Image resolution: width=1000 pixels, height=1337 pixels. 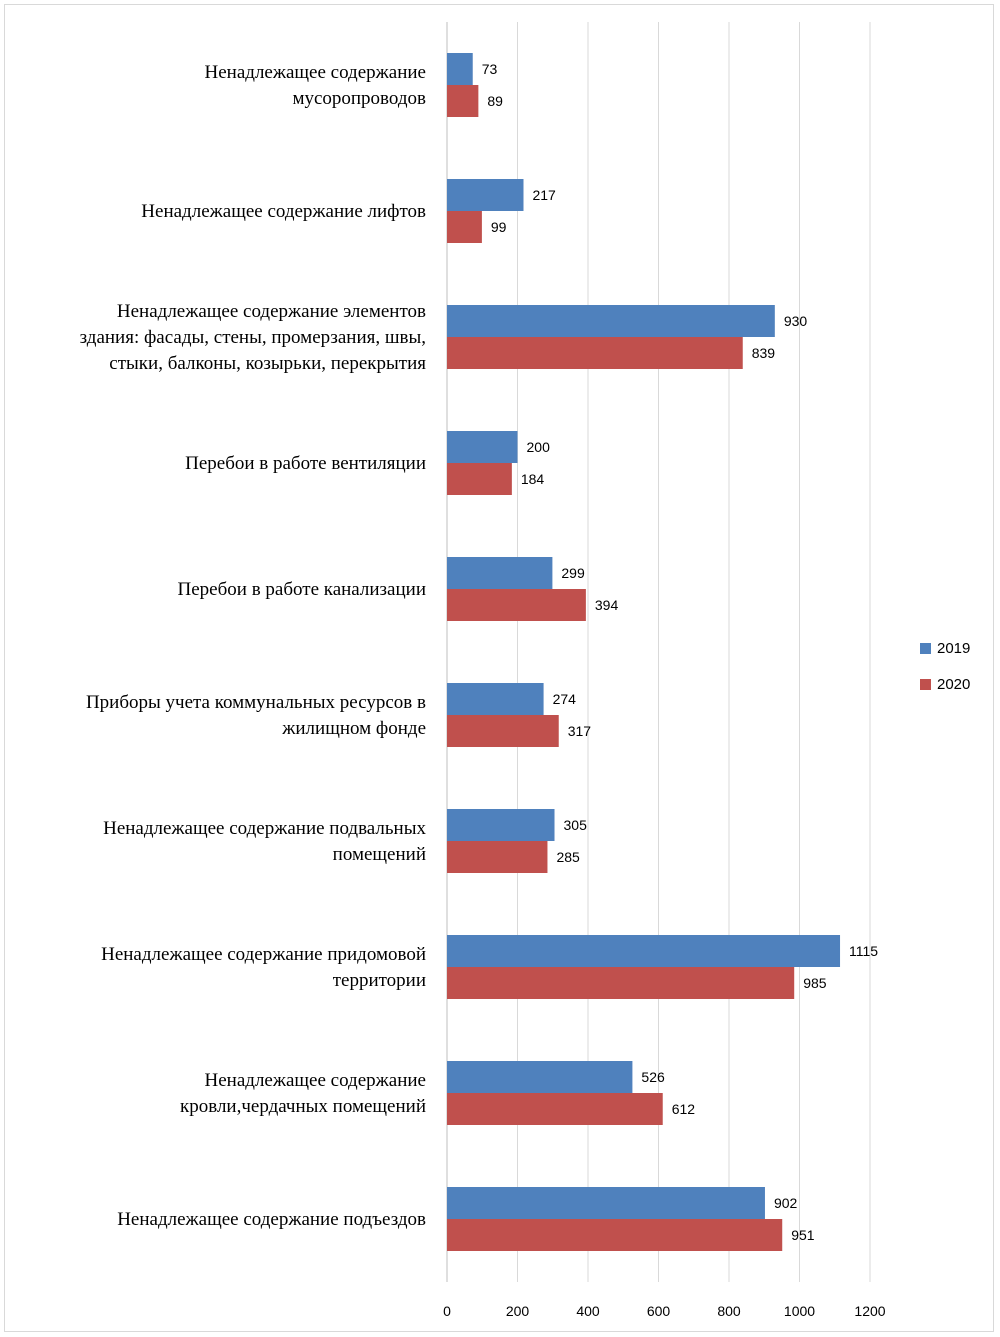 What do you see at coordinates (815, 983) in the screenshot?
I see `data-label-2020: 985` at bounding box center [815, 983].